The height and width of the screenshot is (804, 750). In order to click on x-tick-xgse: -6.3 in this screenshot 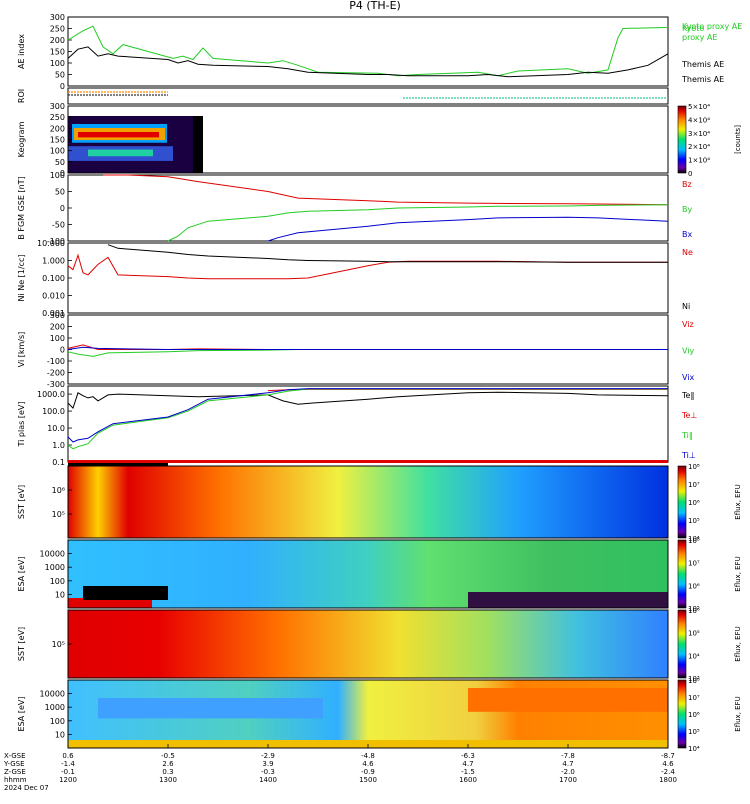, I will do `click(468, 756)`.